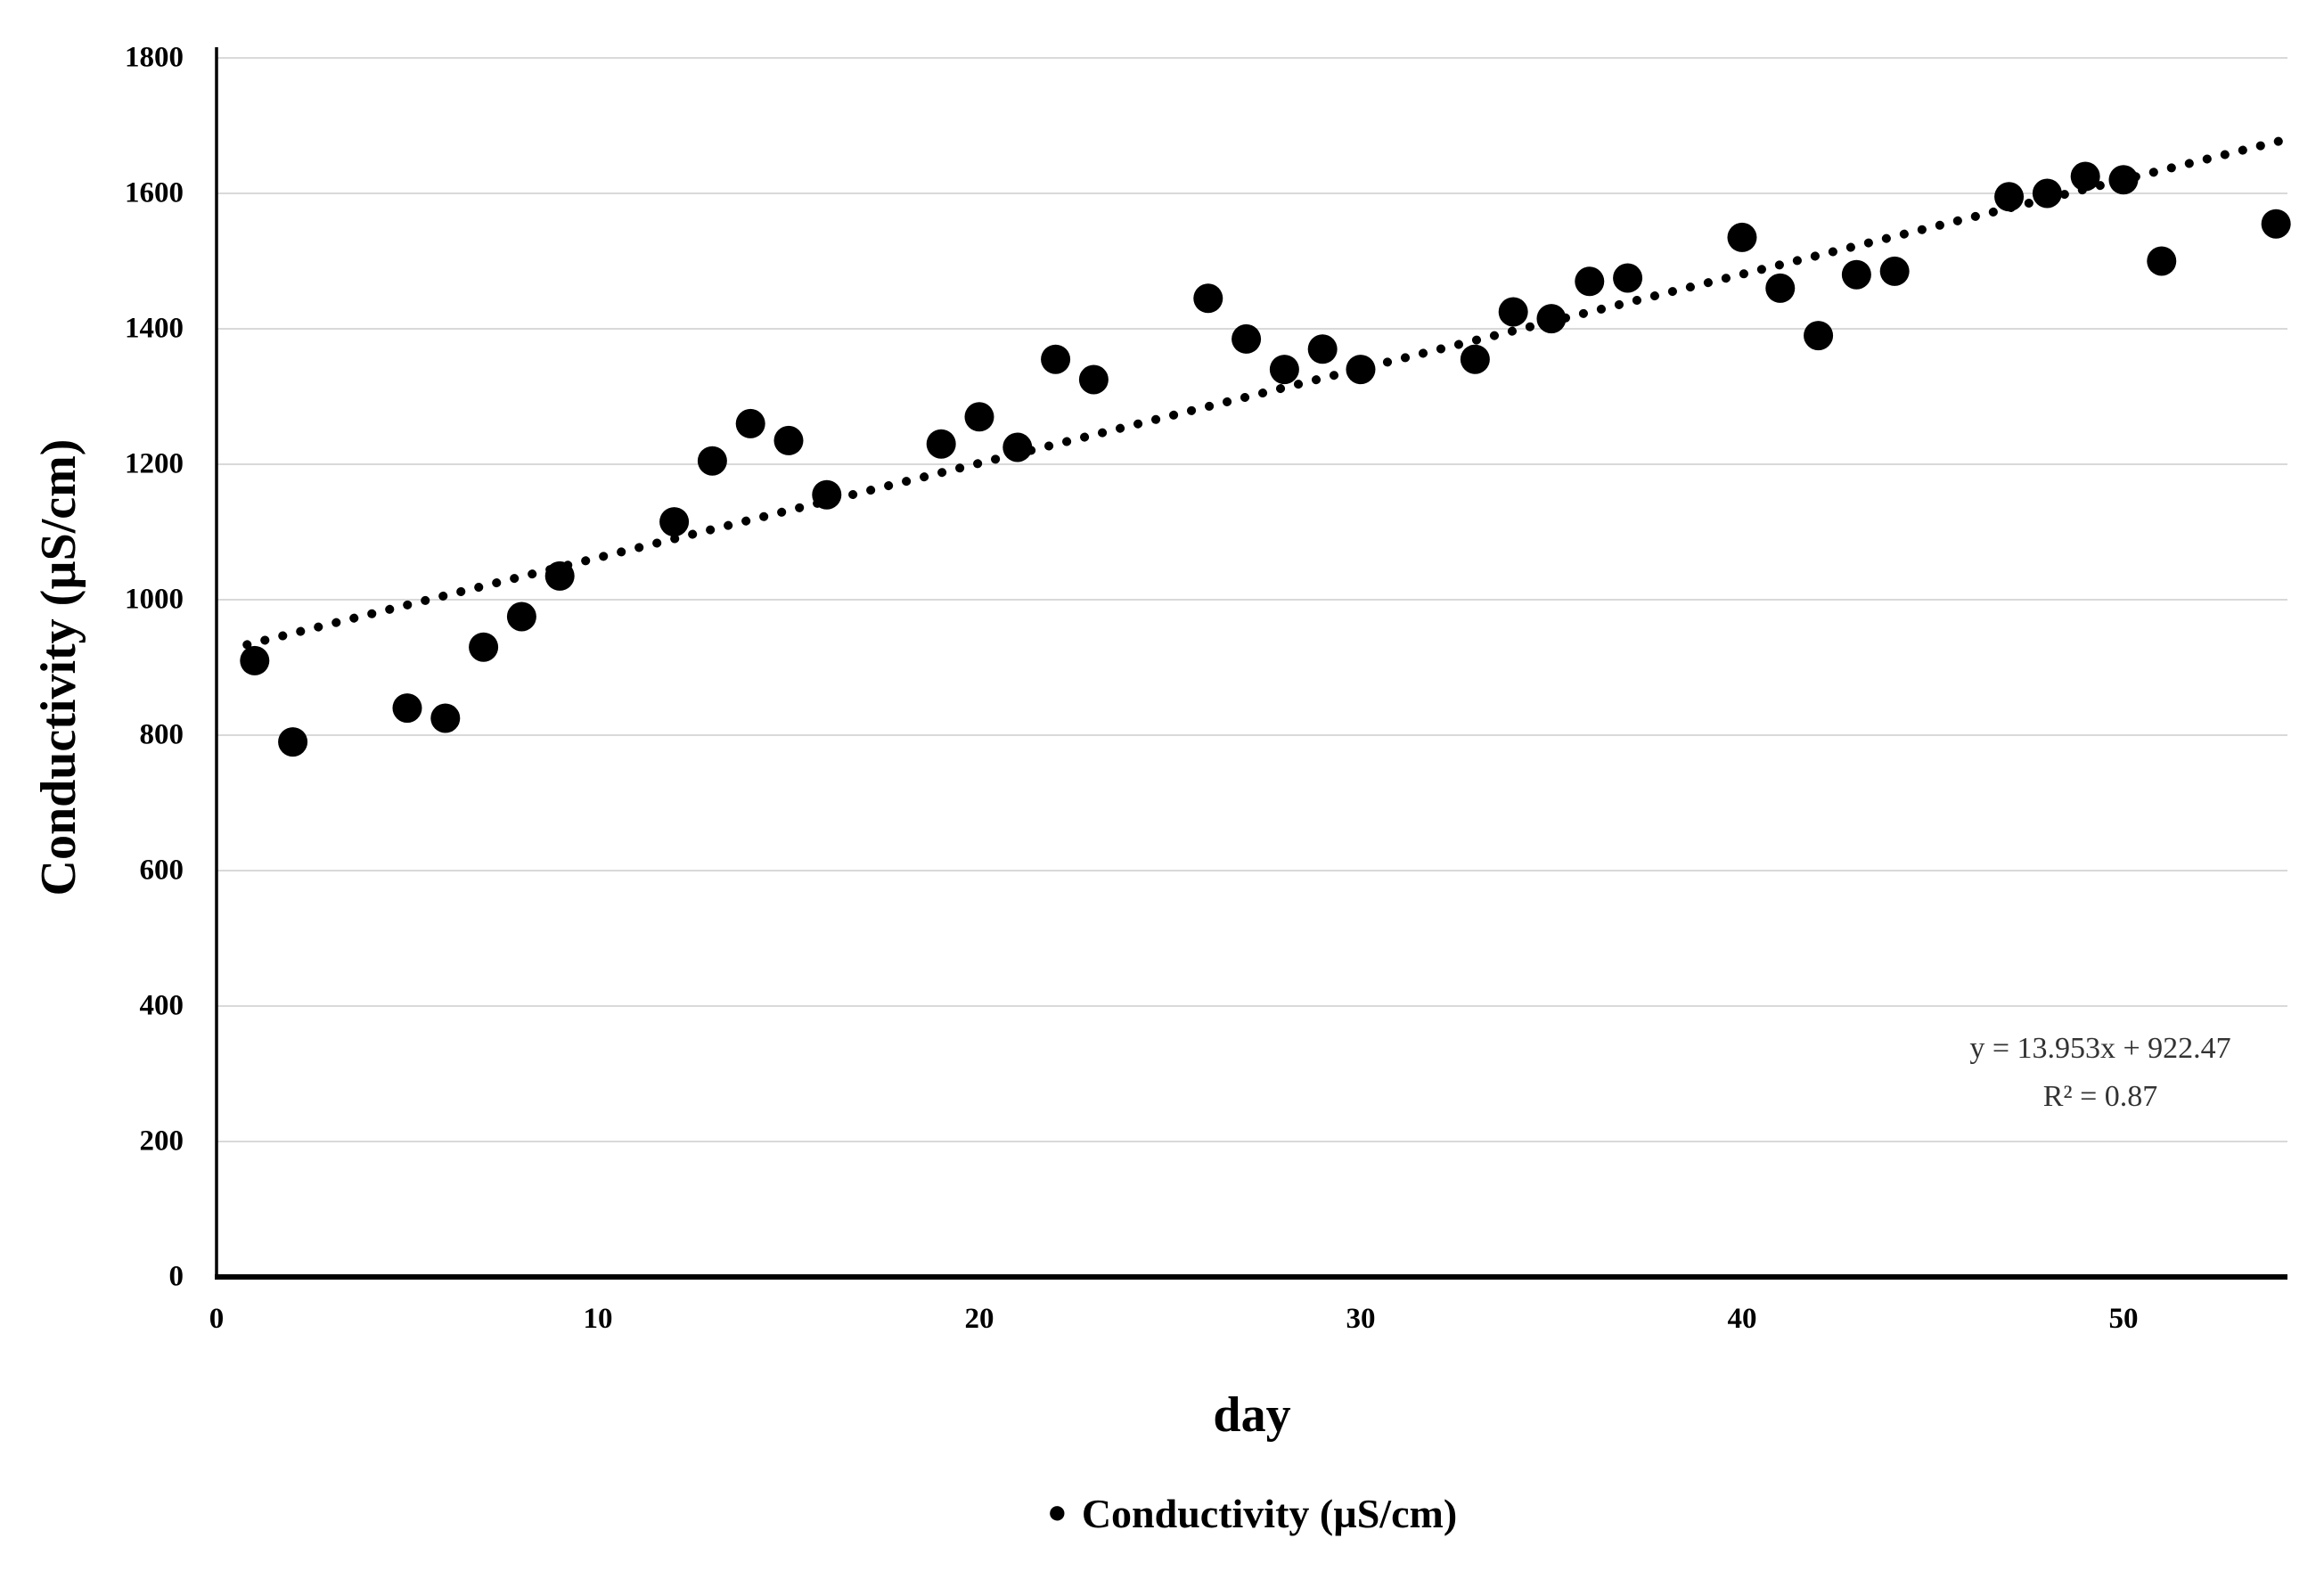  What do you see at coordinates (154, 193) in the screenshot?
I see `y-tick-label: 1600` at bounding box center [154, 193].